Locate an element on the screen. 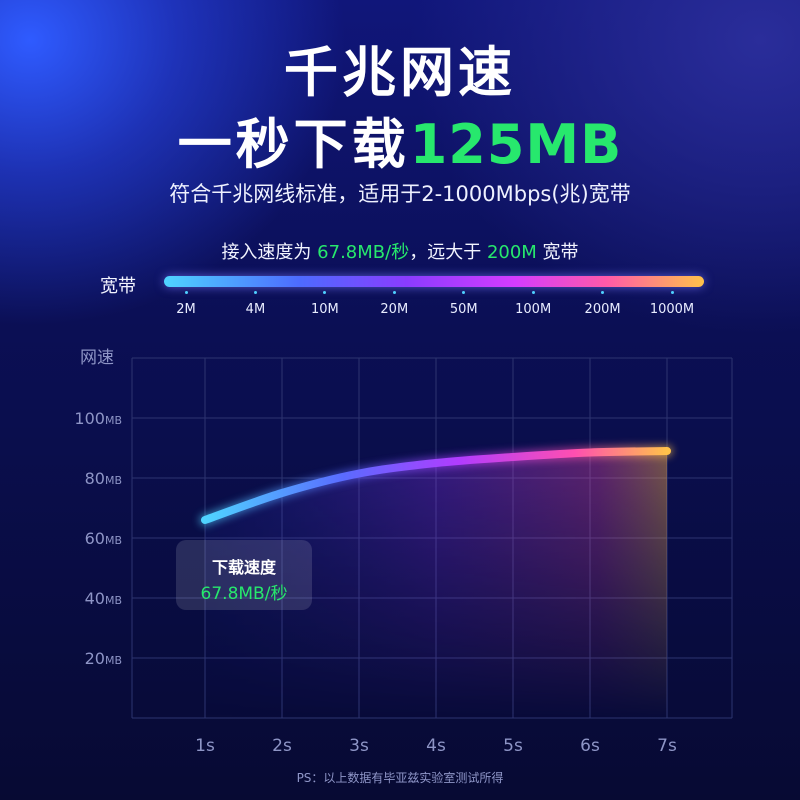  bandwidth-tick-label: 1000M is located at coordinates (672, 309).